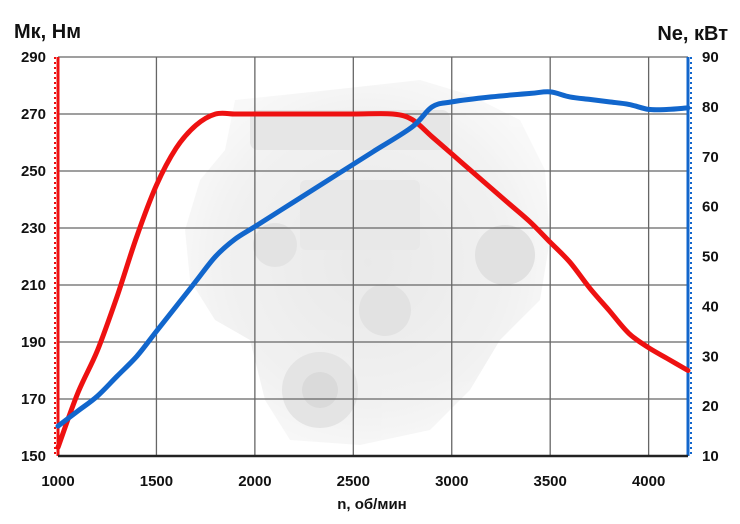  Describe the element at coordinates (57, 481) in the screenshot. I see `x-tick-label: 1000` at that location.